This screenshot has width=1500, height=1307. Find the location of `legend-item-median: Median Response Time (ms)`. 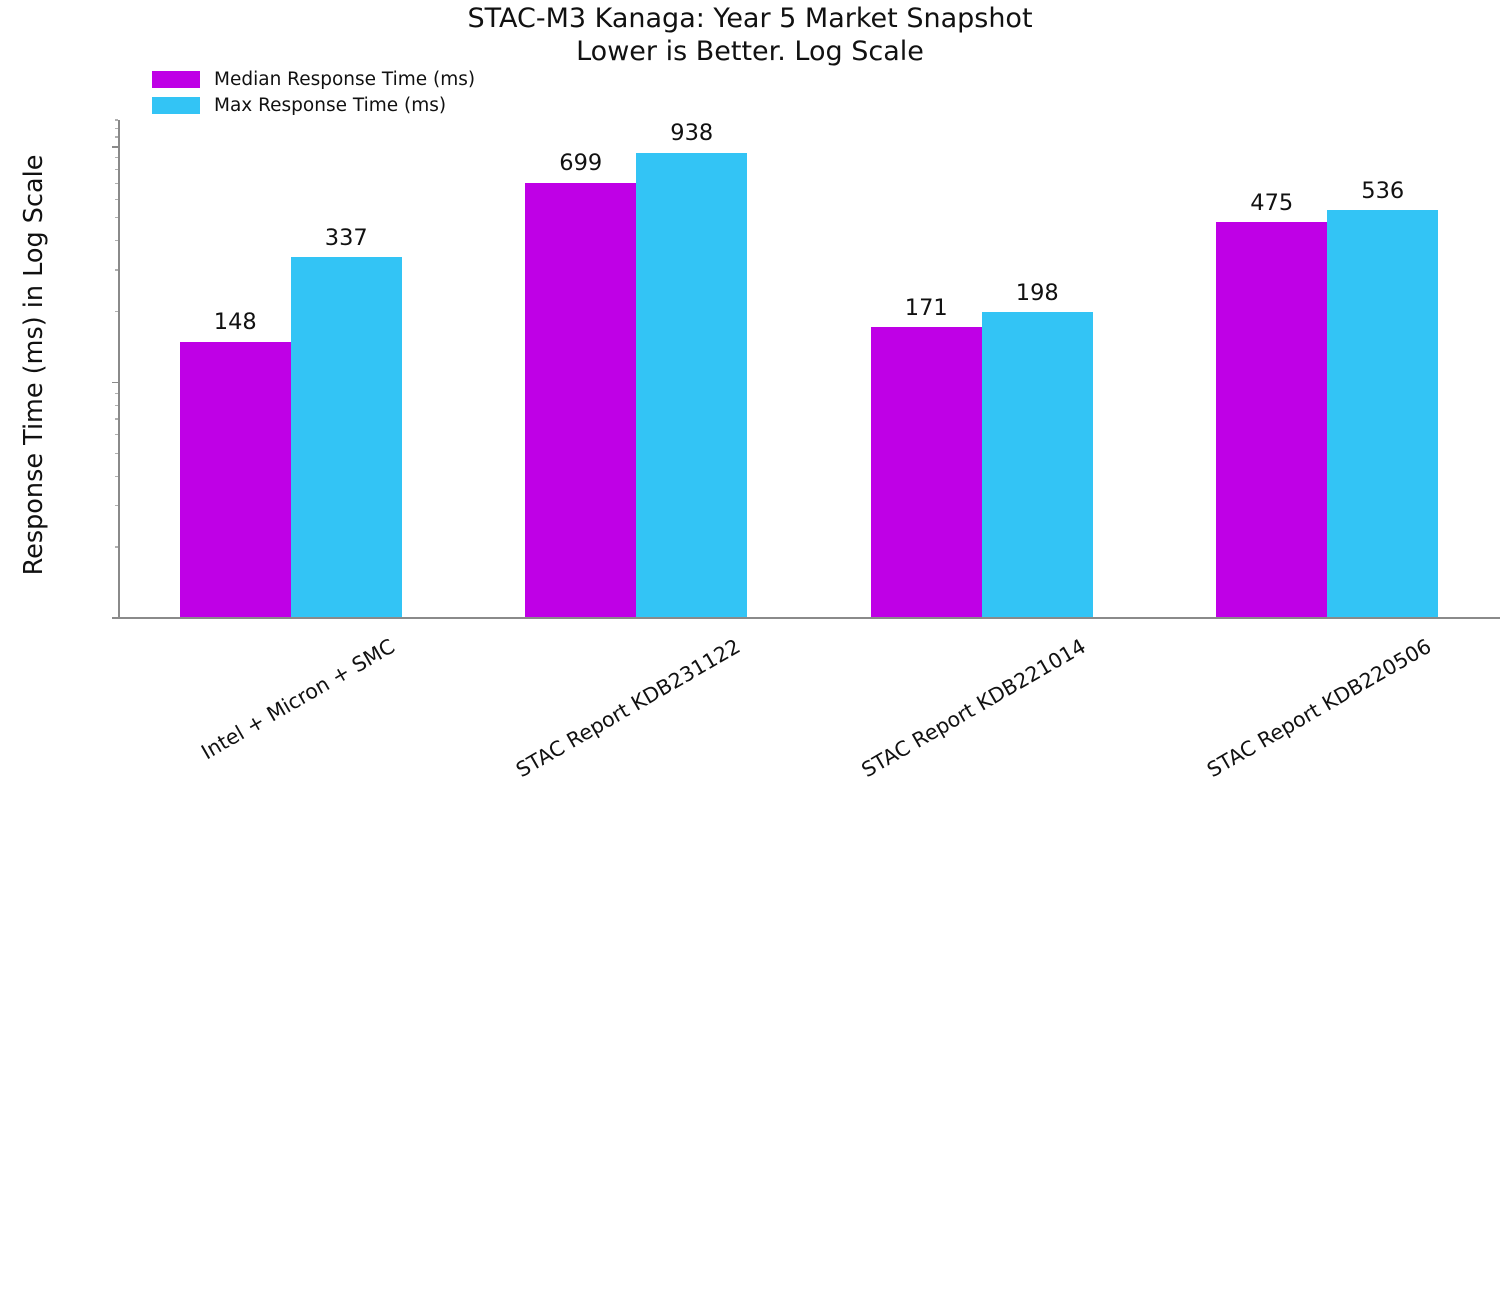

legend-item-median: Median Response Time (ms) is located at coordinates (313, 79).